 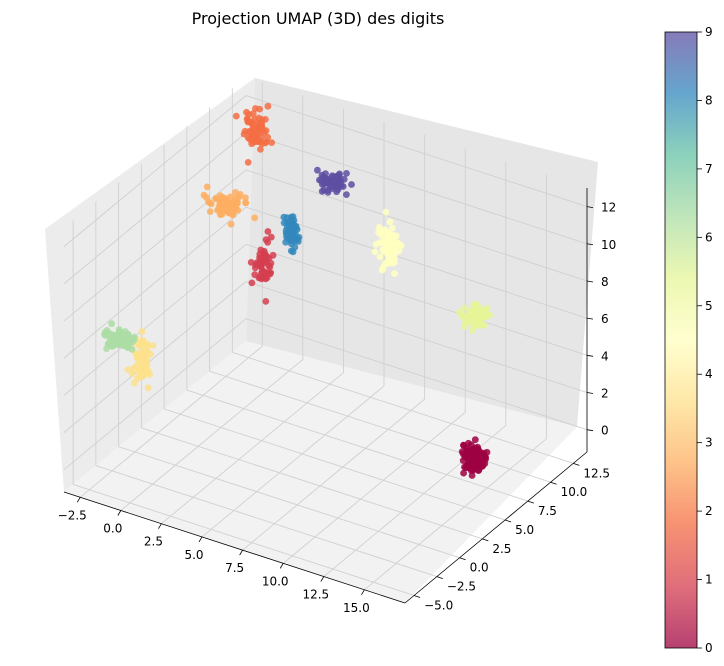 What do you see at coordinates (709, 306) in the screenshot?
I see `colorbar-tick-label: 5` at bounding box center [709, 306].